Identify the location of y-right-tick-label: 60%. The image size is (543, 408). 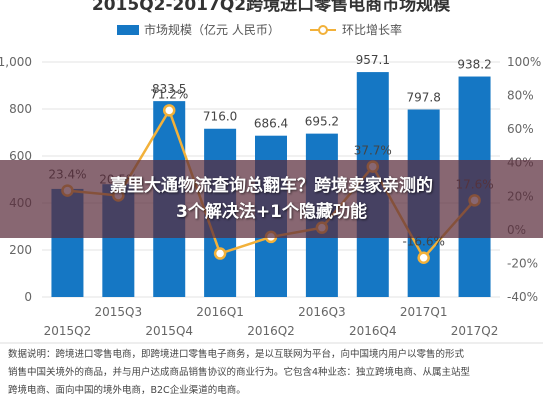
(520, 129).